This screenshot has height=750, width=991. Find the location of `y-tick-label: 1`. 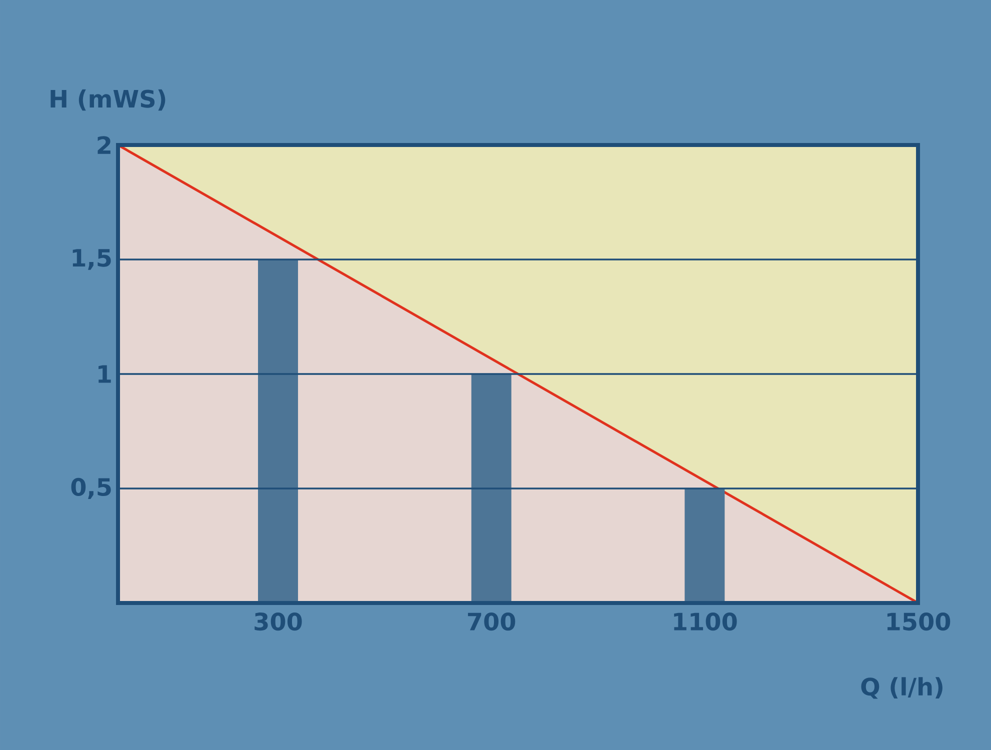

y-tick-label: 1 is located at coordinates (104, 374).